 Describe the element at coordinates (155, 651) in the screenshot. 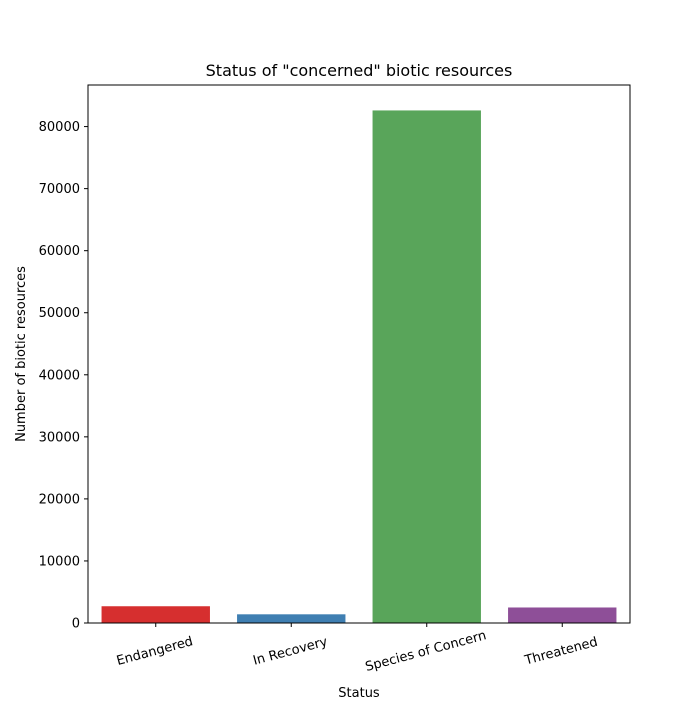

I see `x-tick-label: Endangered` at that location.